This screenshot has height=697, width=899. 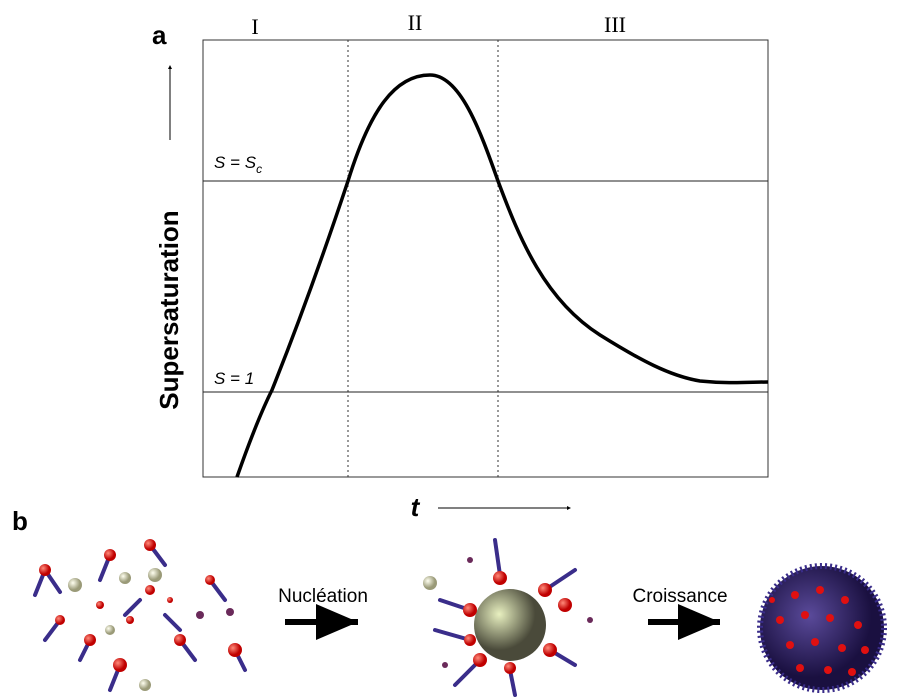 I want to click on level-label: S = Sc, so click(x=238, y=164).